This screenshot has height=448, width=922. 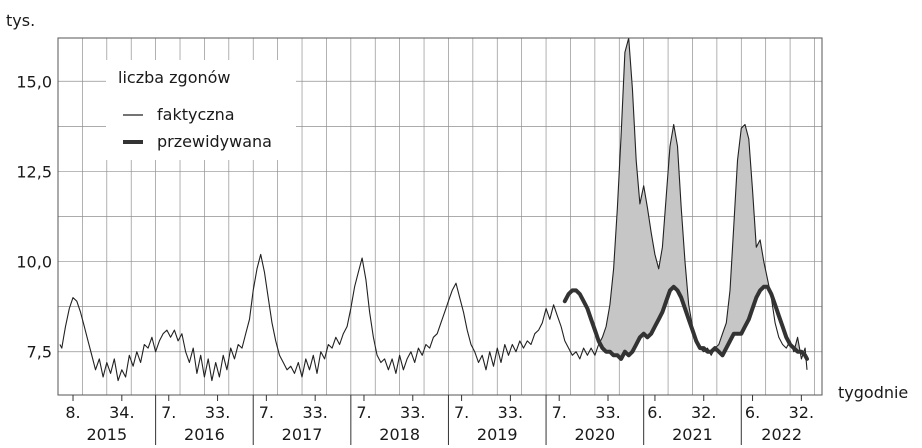 I want to click on x-year-label: 2016, so click(x=204, y=434).